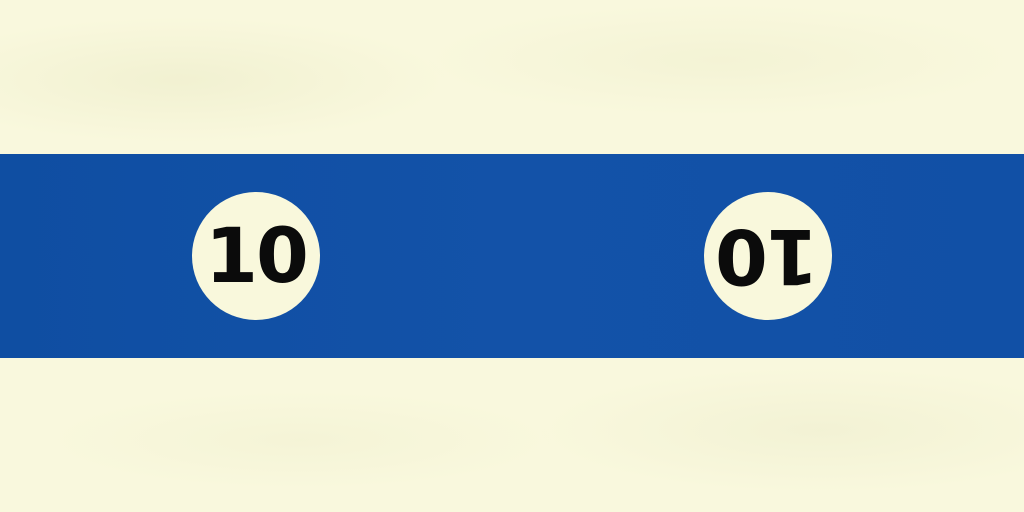 Image resolution: width=1024 pixels, height=512 pixels. I want to click on number-circle-front: 10, so click(256, 256).